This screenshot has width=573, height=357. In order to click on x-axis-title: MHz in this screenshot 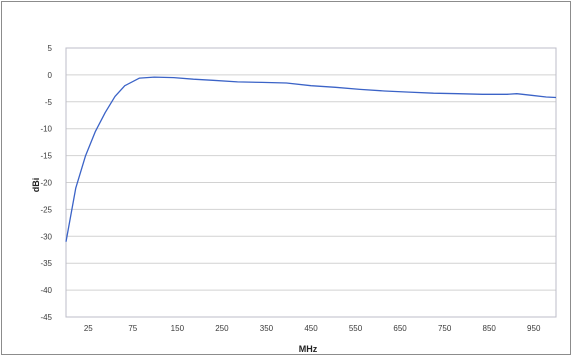, I will do `click(308, 349)`.